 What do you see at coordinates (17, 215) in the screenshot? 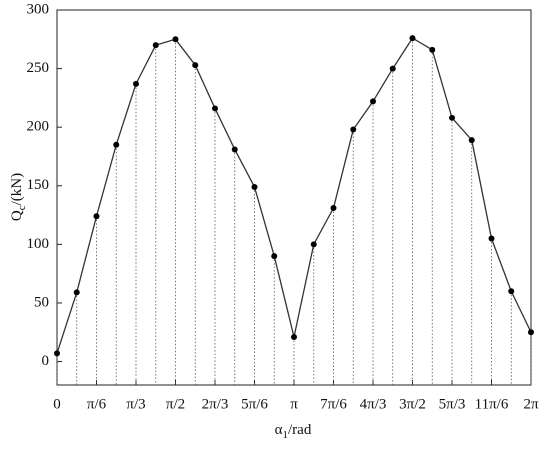
I see `y-label-main: Q` at bounding box center [17, 215].